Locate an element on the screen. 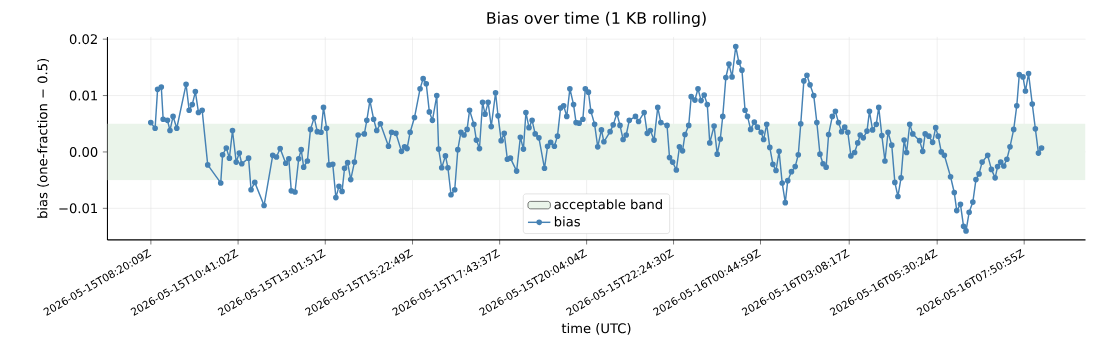 This screenshot has width=1100, height=356. y-tick-label: 0.01 is located at coordinates (83, 95).